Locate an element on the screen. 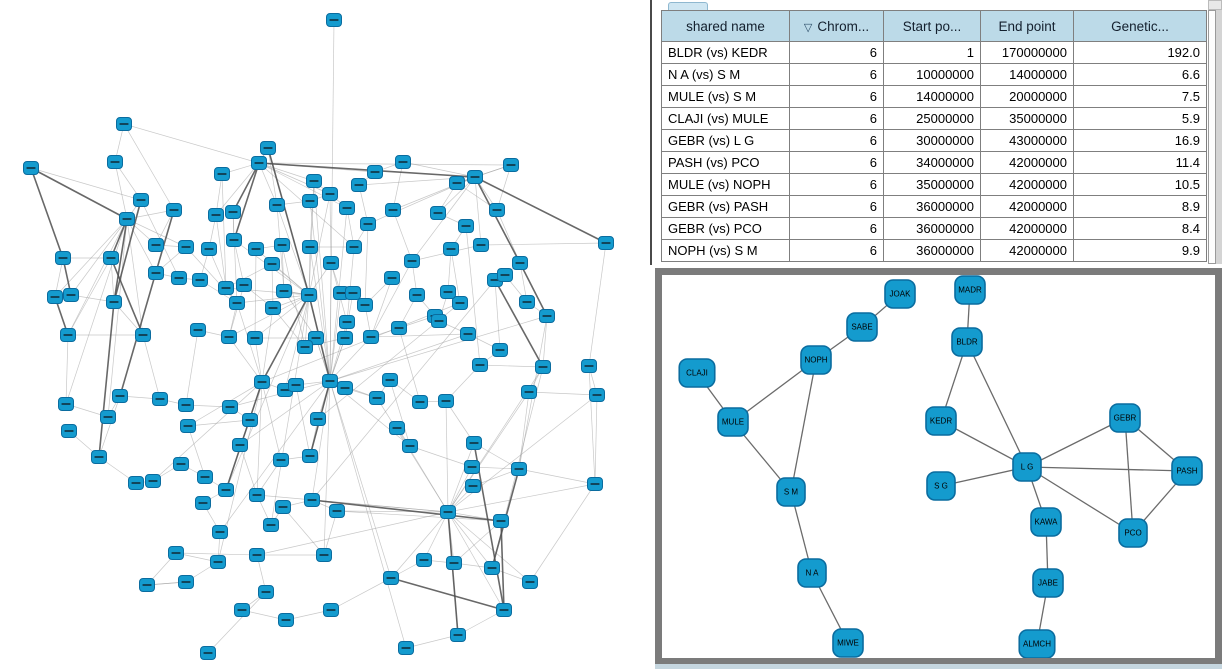 The width and height of the screenshot is (1222, 669). table-row: N A (vs) S M 6 10000000 14000000 6.6 is located at coordinates (934, 74).